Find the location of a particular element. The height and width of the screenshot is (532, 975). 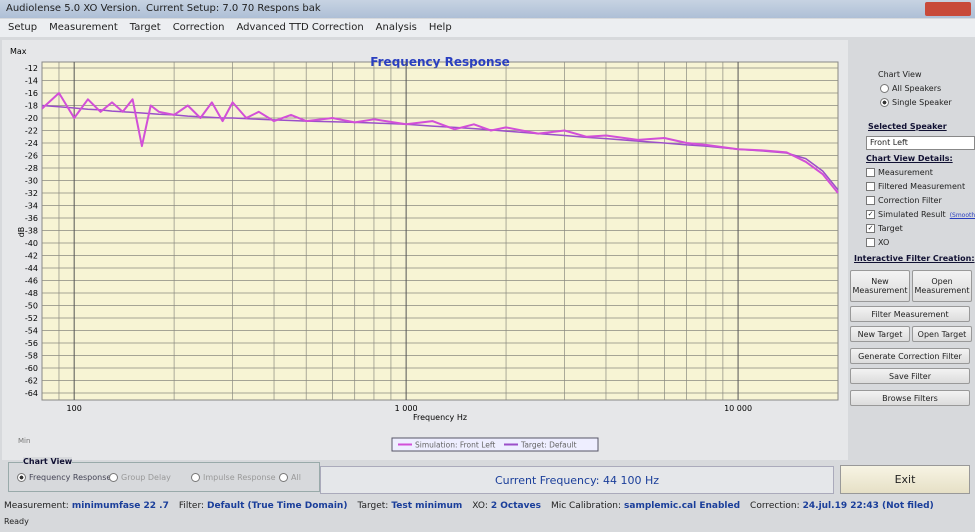

menu-item: Analysis is located at coordinates (396, 27).